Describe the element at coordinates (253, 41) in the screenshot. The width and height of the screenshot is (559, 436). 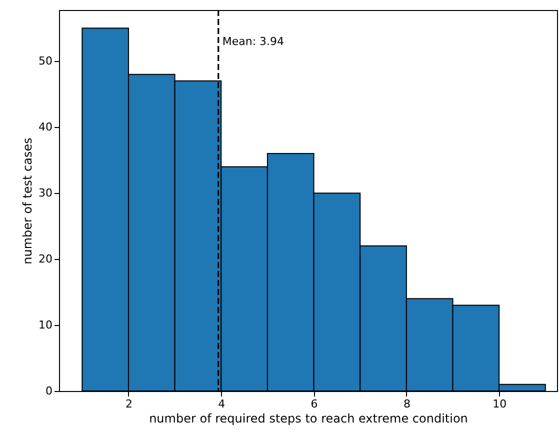
I see `ref-line-label: Mean: 3.94` at that location.